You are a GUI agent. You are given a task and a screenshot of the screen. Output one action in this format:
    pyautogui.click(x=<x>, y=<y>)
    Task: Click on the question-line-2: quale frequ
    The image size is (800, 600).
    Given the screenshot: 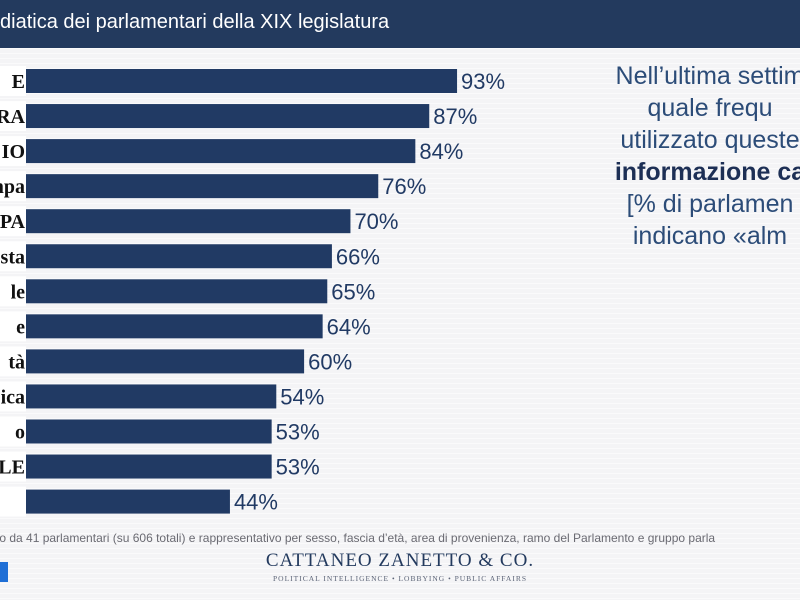 What is the action you would take?
    pyautogui.click(x=710, y=108)
    